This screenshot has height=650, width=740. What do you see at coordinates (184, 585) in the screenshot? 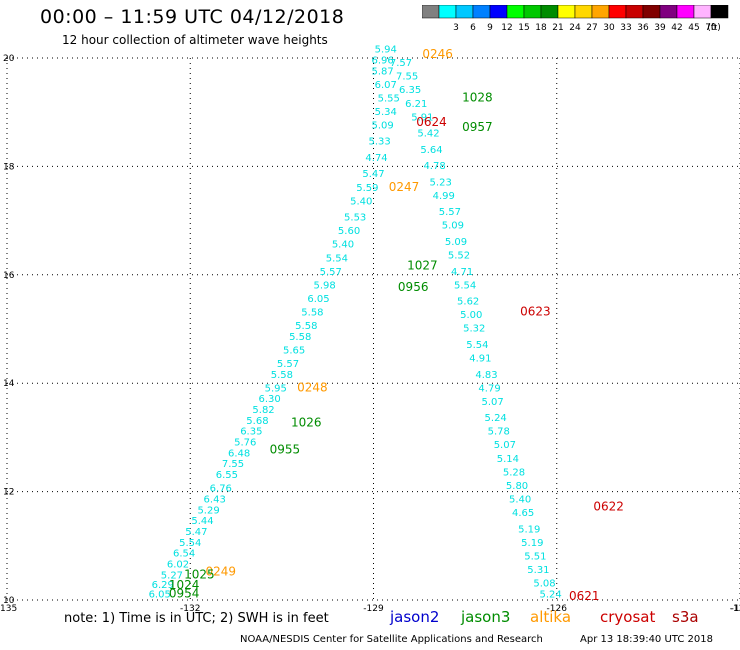
I see `pass-time-label: 1024` at bounding box center [184, 585].